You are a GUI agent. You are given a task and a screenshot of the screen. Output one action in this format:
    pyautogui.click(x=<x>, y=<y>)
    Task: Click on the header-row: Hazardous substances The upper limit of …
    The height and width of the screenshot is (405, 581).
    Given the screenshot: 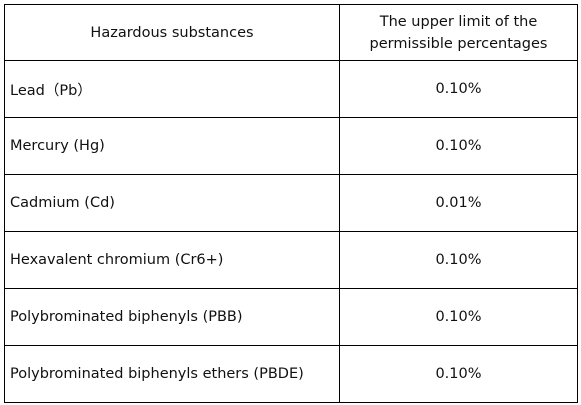 What is the action you would take?
    pyautogui.click(x=291, y=32)
    